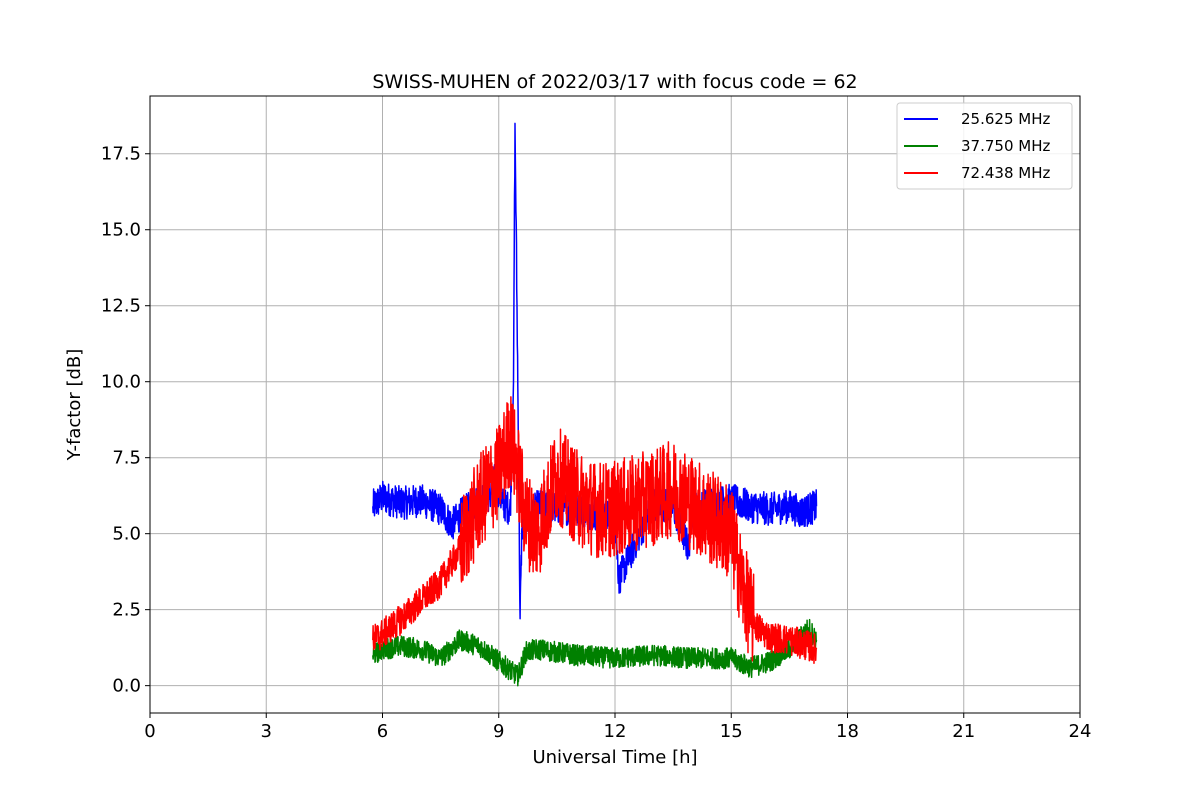 The height and width of the screenshot is (800, 1200). Describe the element at coordinates (126, 610) in the screenshot. I see `y-tick-label: 2.5` at that location.